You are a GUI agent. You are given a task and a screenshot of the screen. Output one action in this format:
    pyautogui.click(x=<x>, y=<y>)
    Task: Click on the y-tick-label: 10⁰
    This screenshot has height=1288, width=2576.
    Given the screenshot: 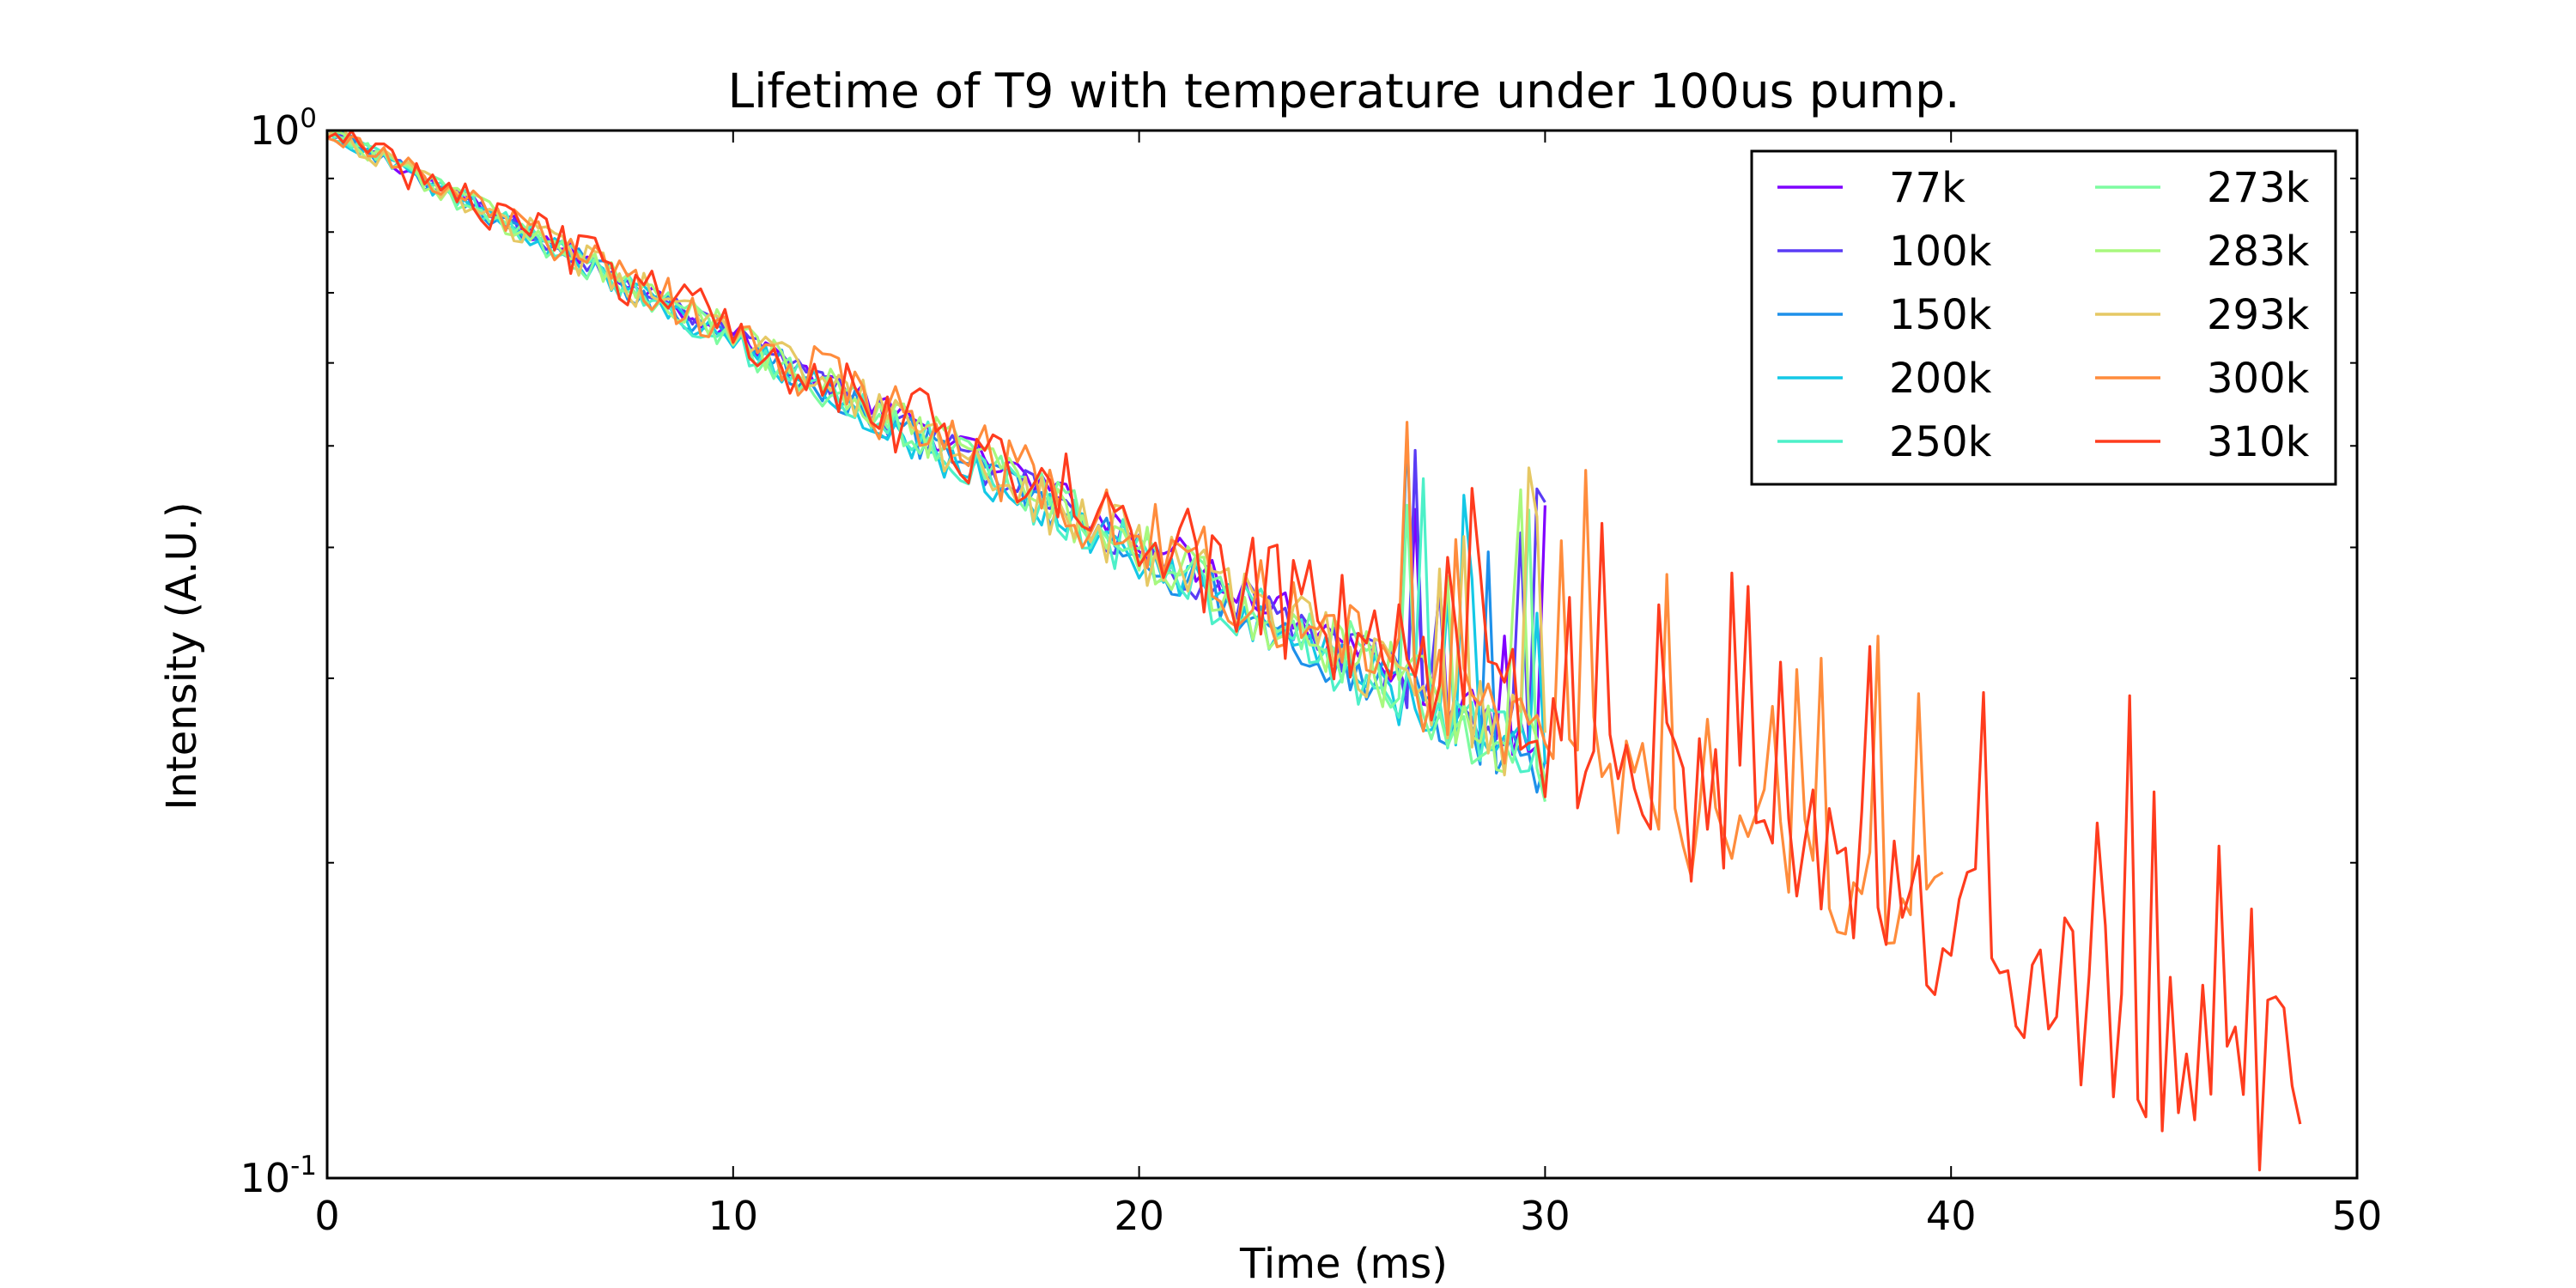 What is the action you would take?
    pyautogui.click(x=283, y=128)
    